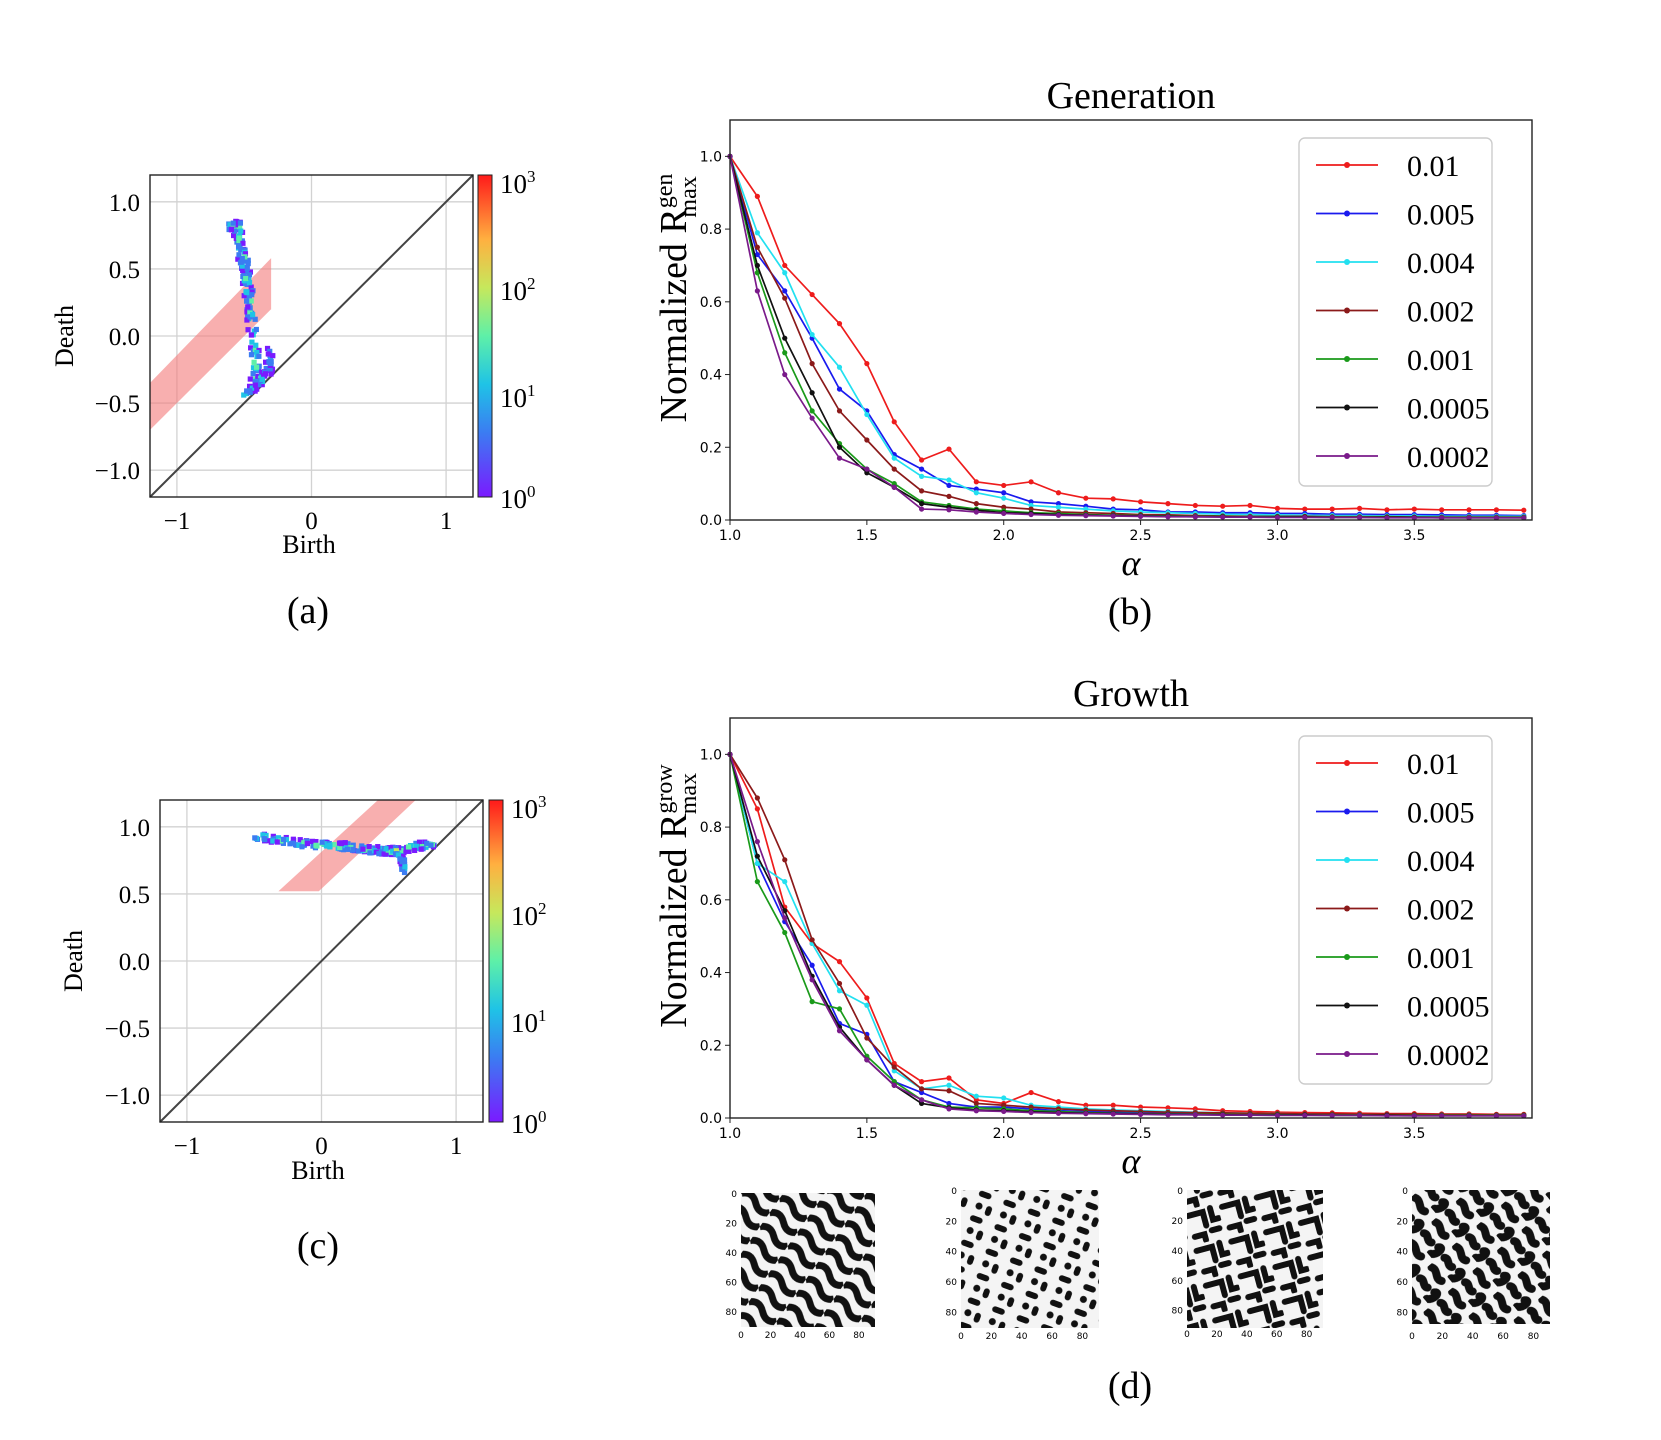 The height and width of the screenshot is (1440, 1661). I want to click on y-tick-labels: 0.0 0.2 0.4 0.6 0.8 1.0, so click(715, 339).